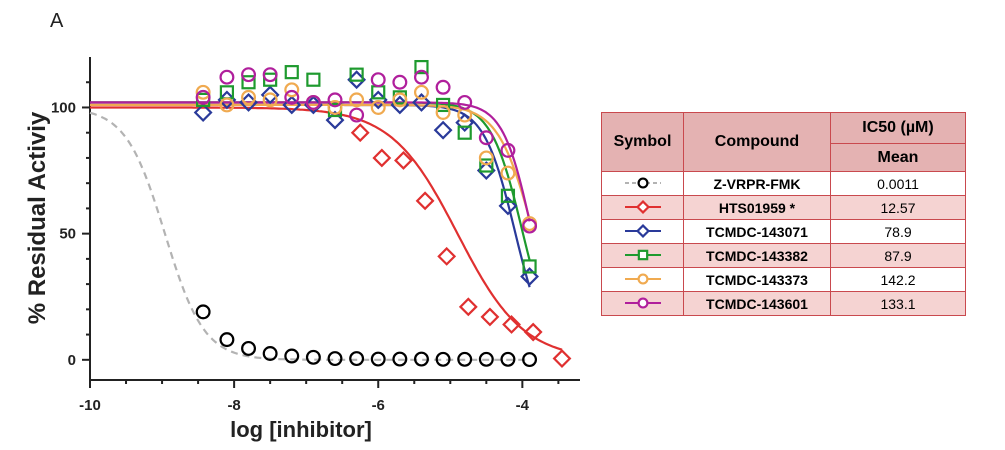  I want to click on x-axis-label: log [inhibitor], so click(301, 429).